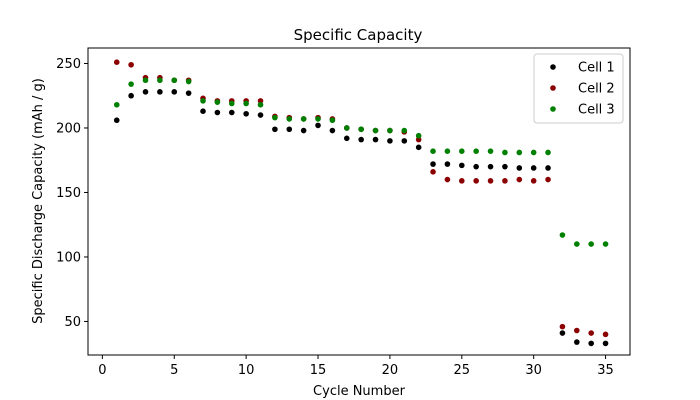 This screenshot has height=400, width=700. I want to click on y-axis: 50 100 150 200 250, so click(72, 193).